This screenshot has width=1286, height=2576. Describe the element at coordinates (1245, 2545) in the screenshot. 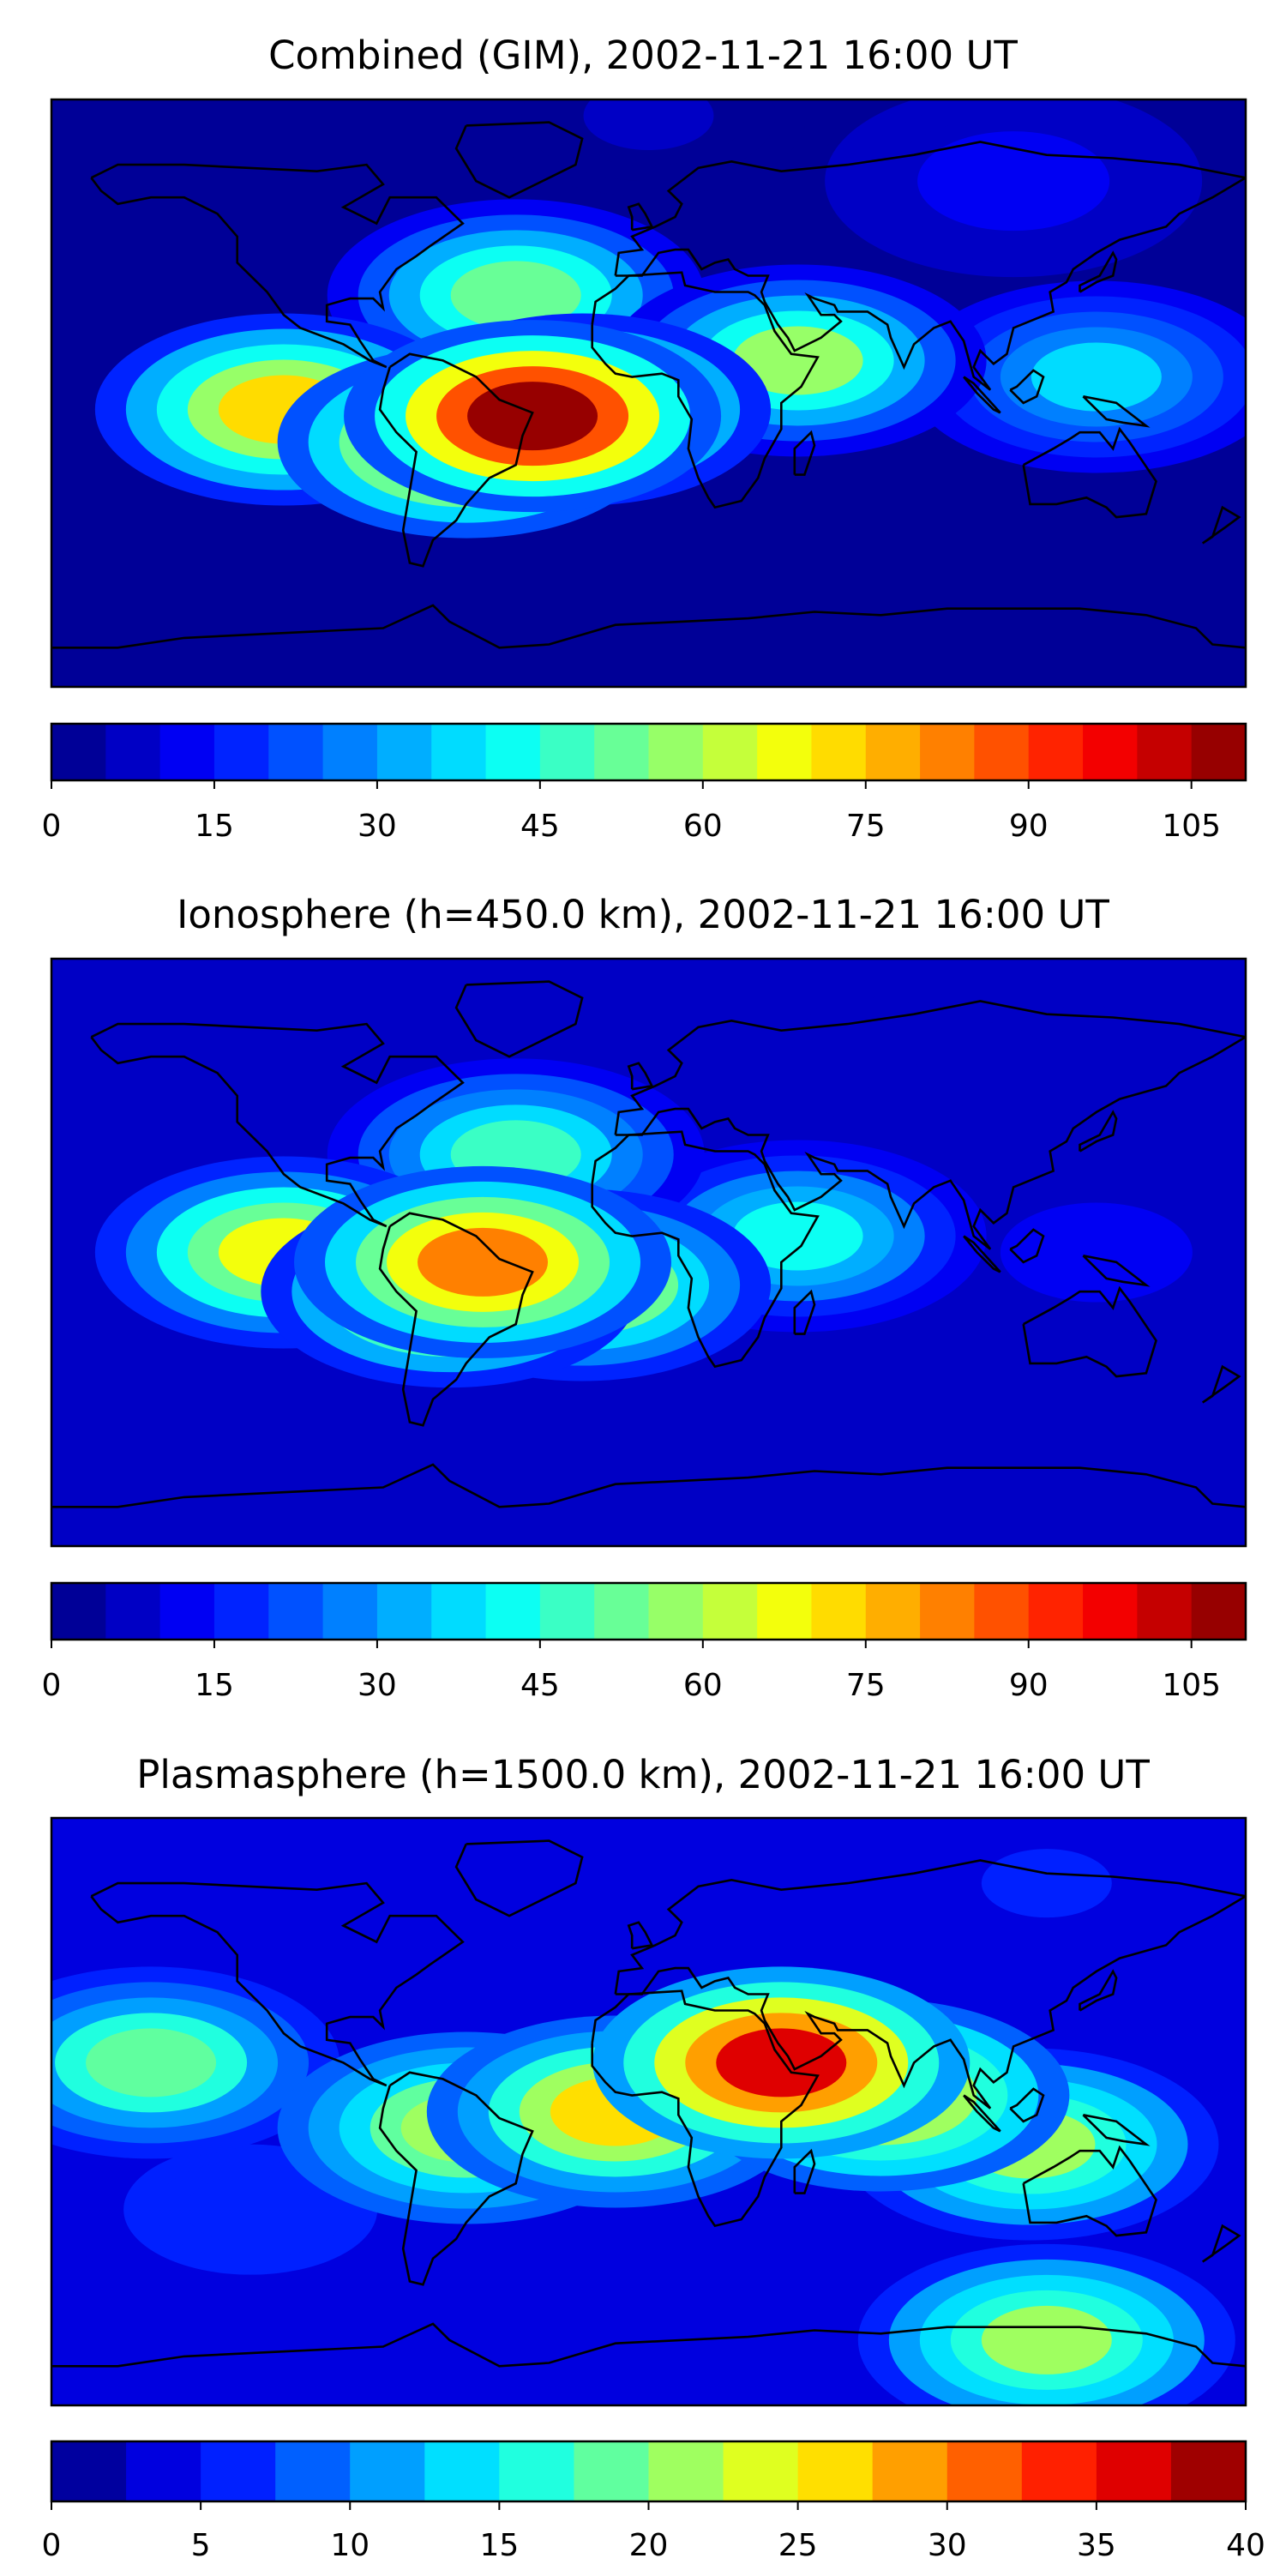

I see `colorbar-tick-label: 40` at that location.